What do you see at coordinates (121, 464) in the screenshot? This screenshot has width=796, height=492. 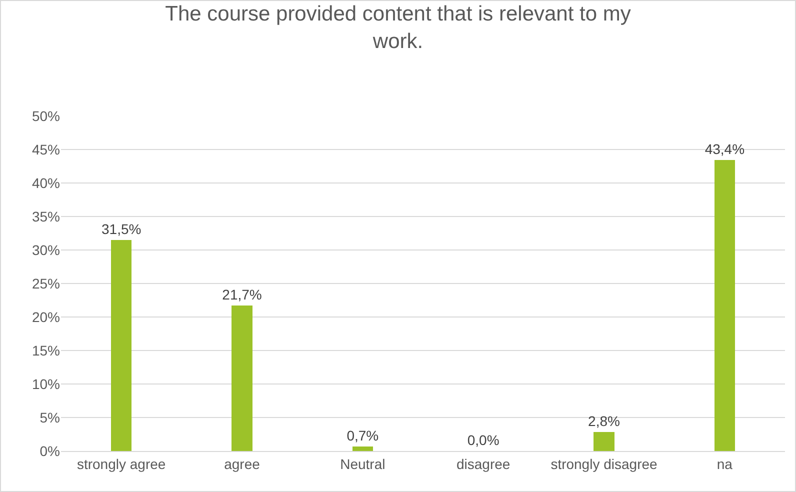 I see `x-tick-label: strongly agree` at bounding box center [121, 464].